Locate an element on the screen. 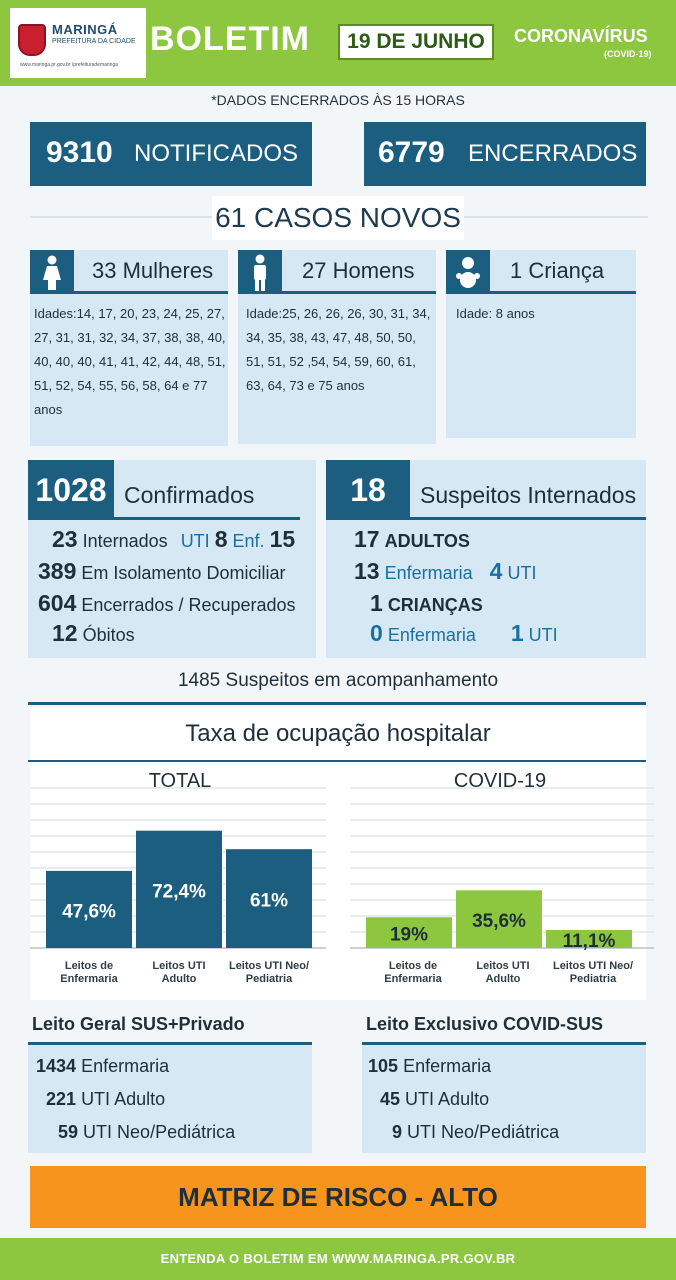 The width and height of the screenshot is (676, 1280). covid-beds-ward: 105 Enfermaria is located at coordinates (429, 1066).